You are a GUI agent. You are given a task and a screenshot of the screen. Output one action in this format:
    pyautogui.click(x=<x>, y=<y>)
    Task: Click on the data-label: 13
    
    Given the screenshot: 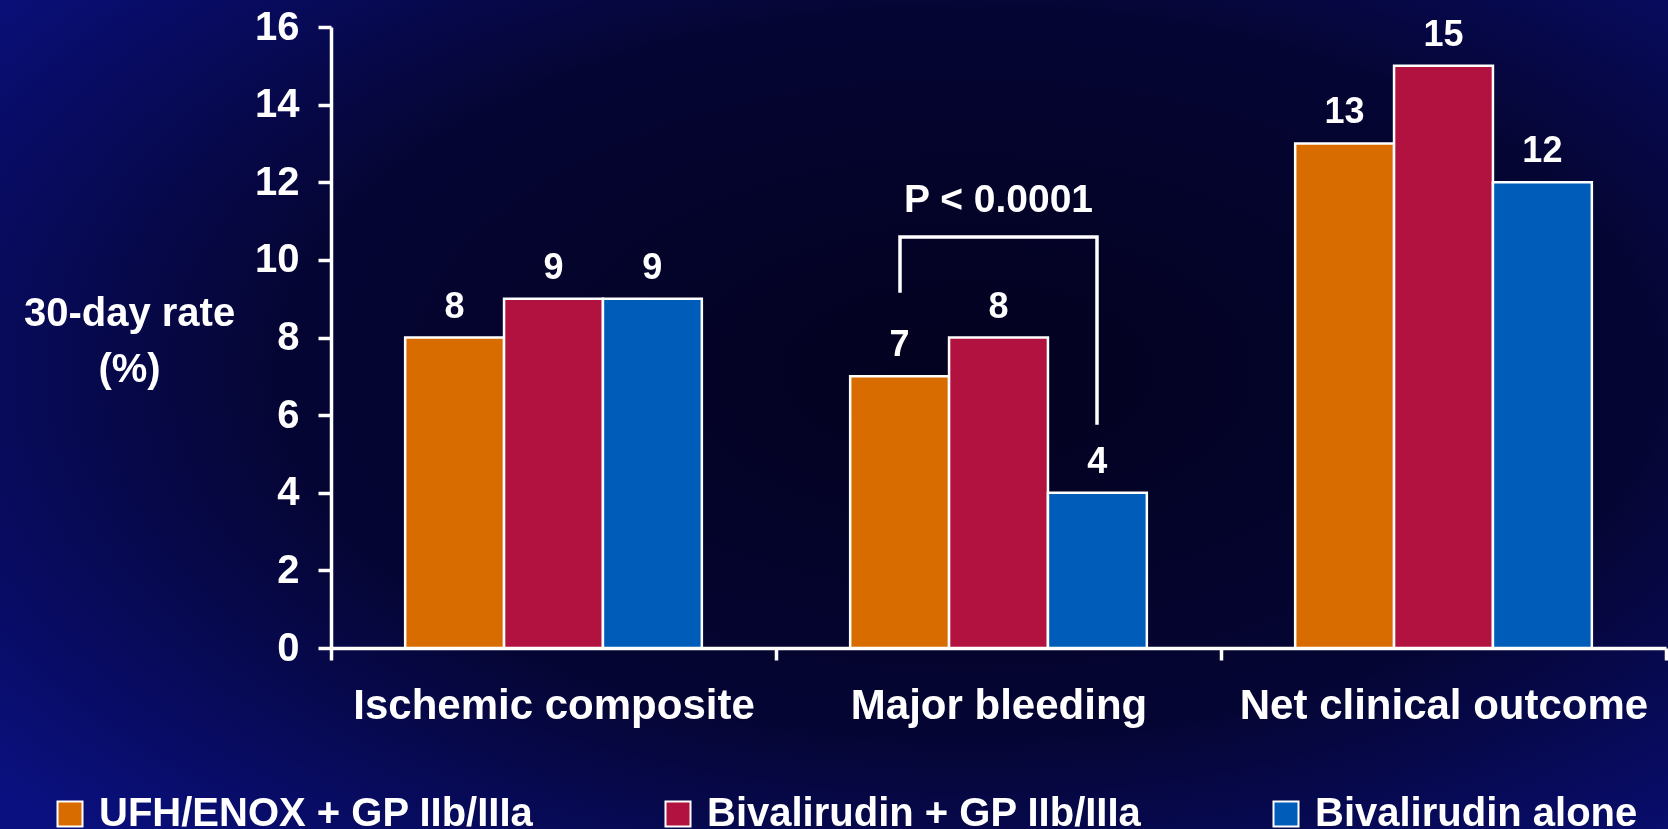 What is the action you would take?
    pyautogui.click(x=1344, y=111)
    